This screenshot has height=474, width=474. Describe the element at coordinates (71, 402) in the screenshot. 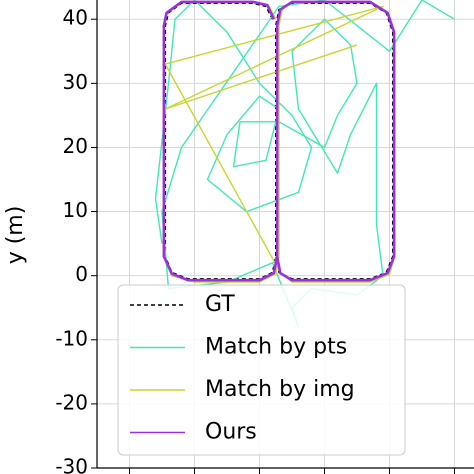

I see `y-tick-label: -20` at that location.